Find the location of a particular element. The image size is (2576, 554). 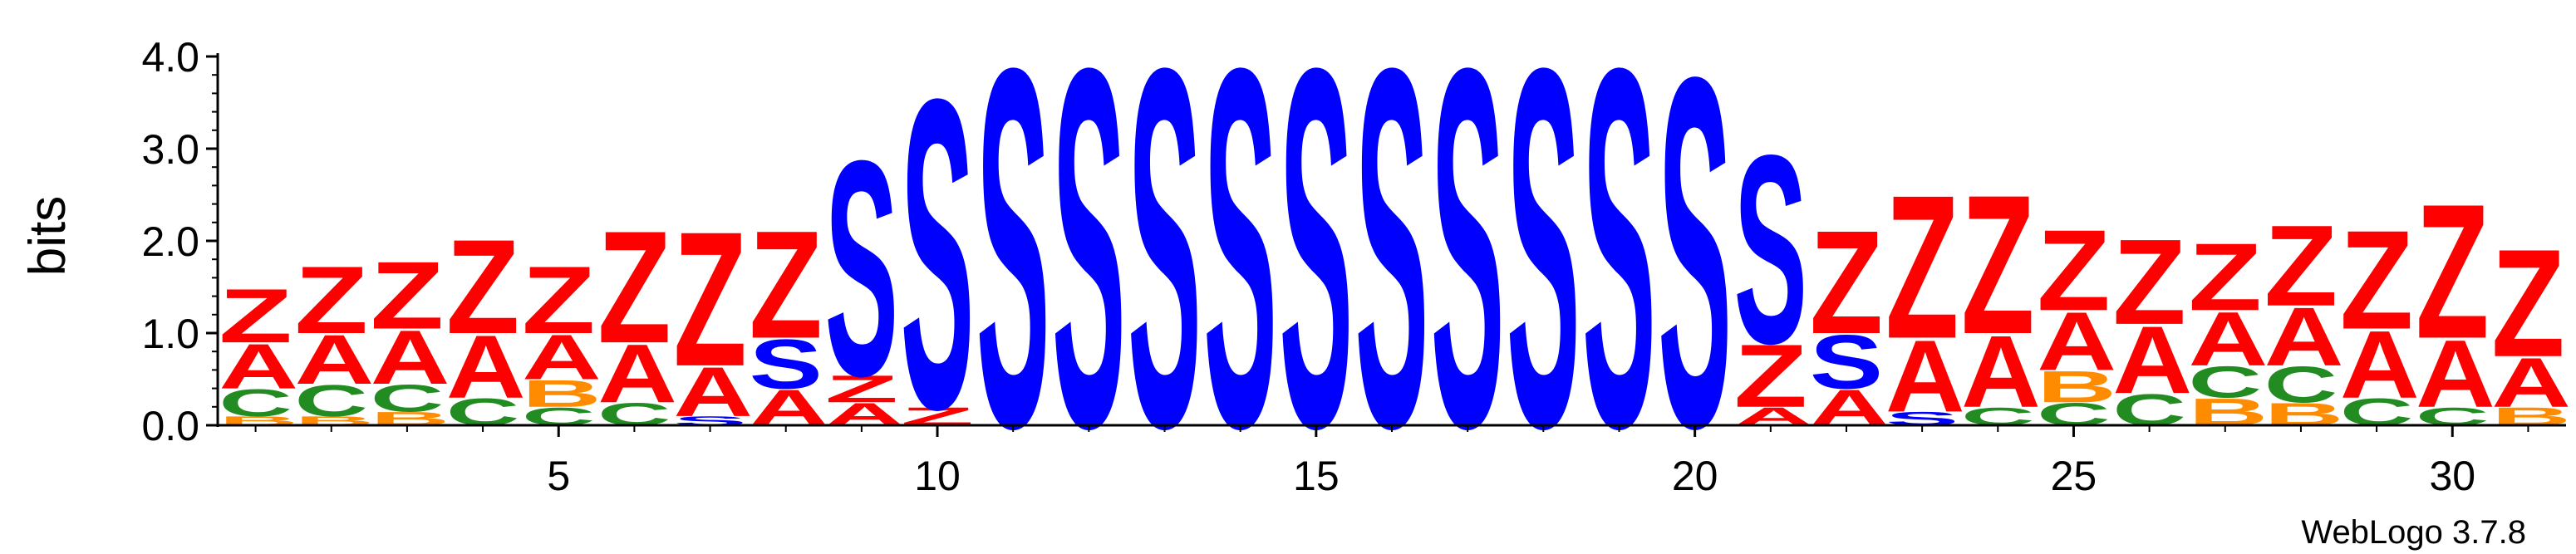

y-tick-label: 4.0 is located at coordinates (170, 57).